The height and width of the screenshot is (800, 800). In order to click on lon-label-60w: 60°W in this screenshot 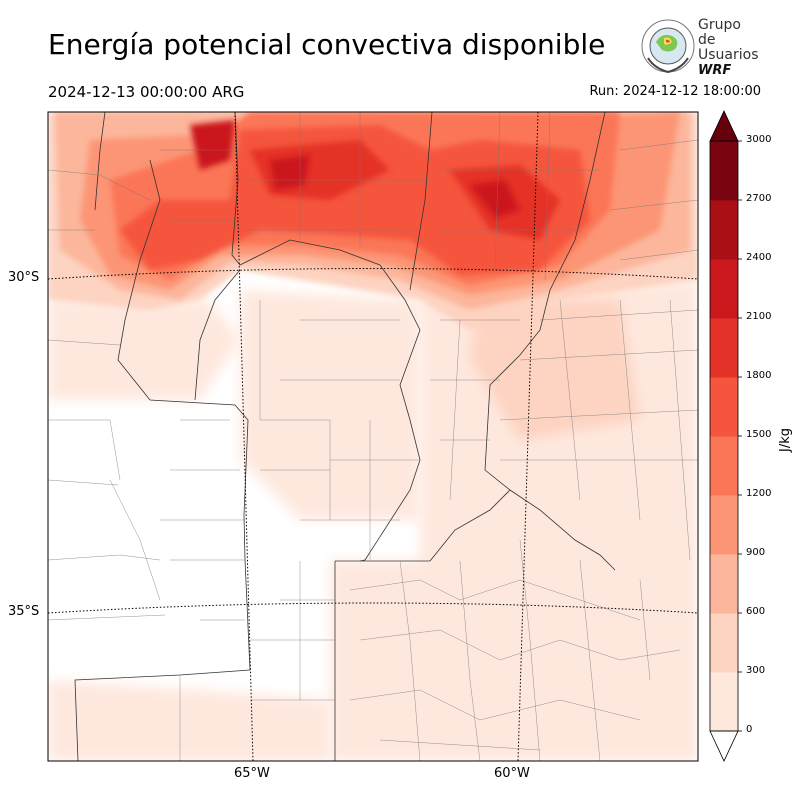, I will do `click(512, 773)`.